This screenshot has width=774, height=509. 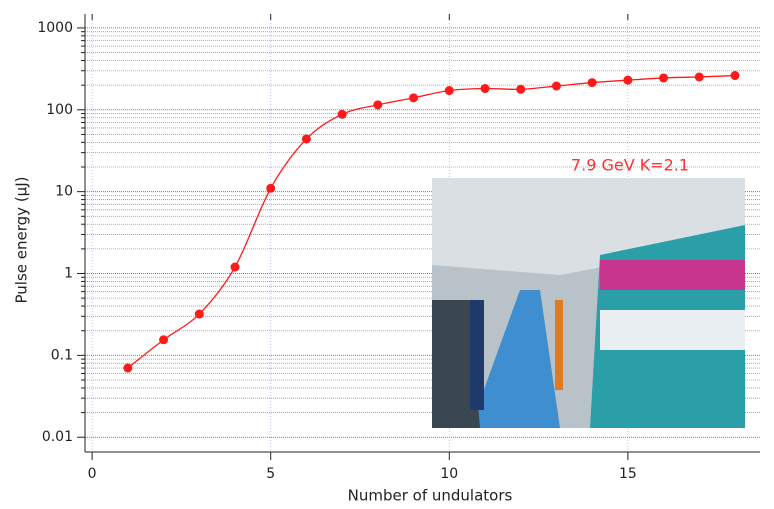 What do you see at coordinates (456, 364) in the screenshot?
I see `photo-left` at bounding box center [456, 364].